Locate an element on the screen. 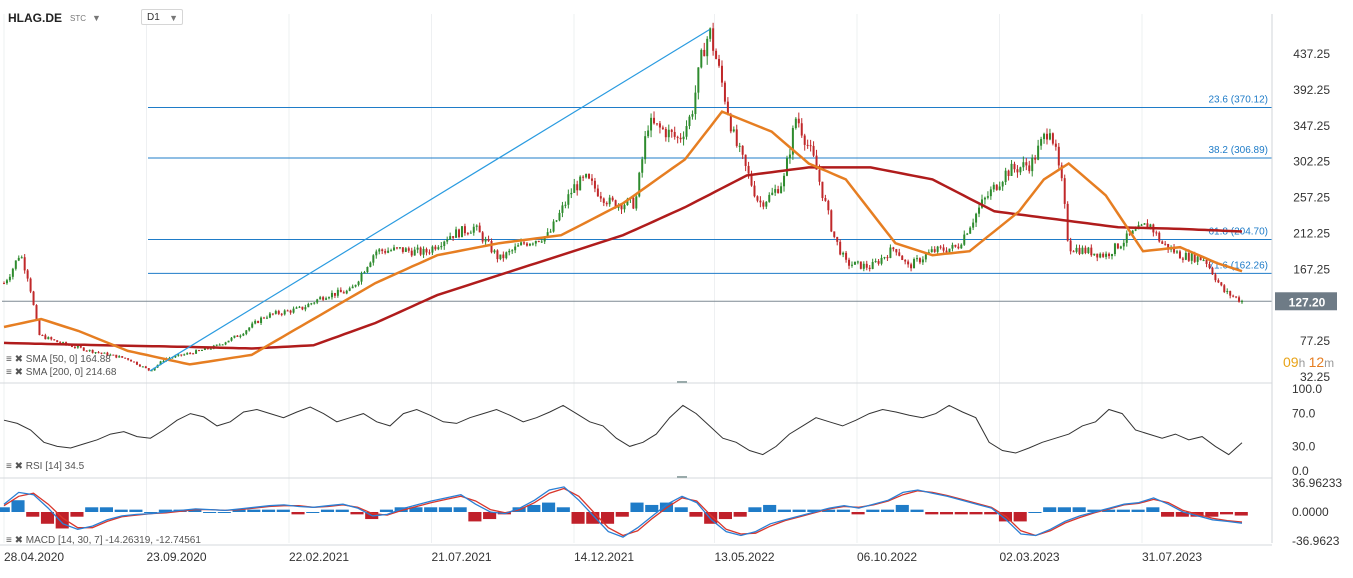  rsi-legend: ≡ ✖ RSI [14] 34.5 is located at coordinates (45, 466).